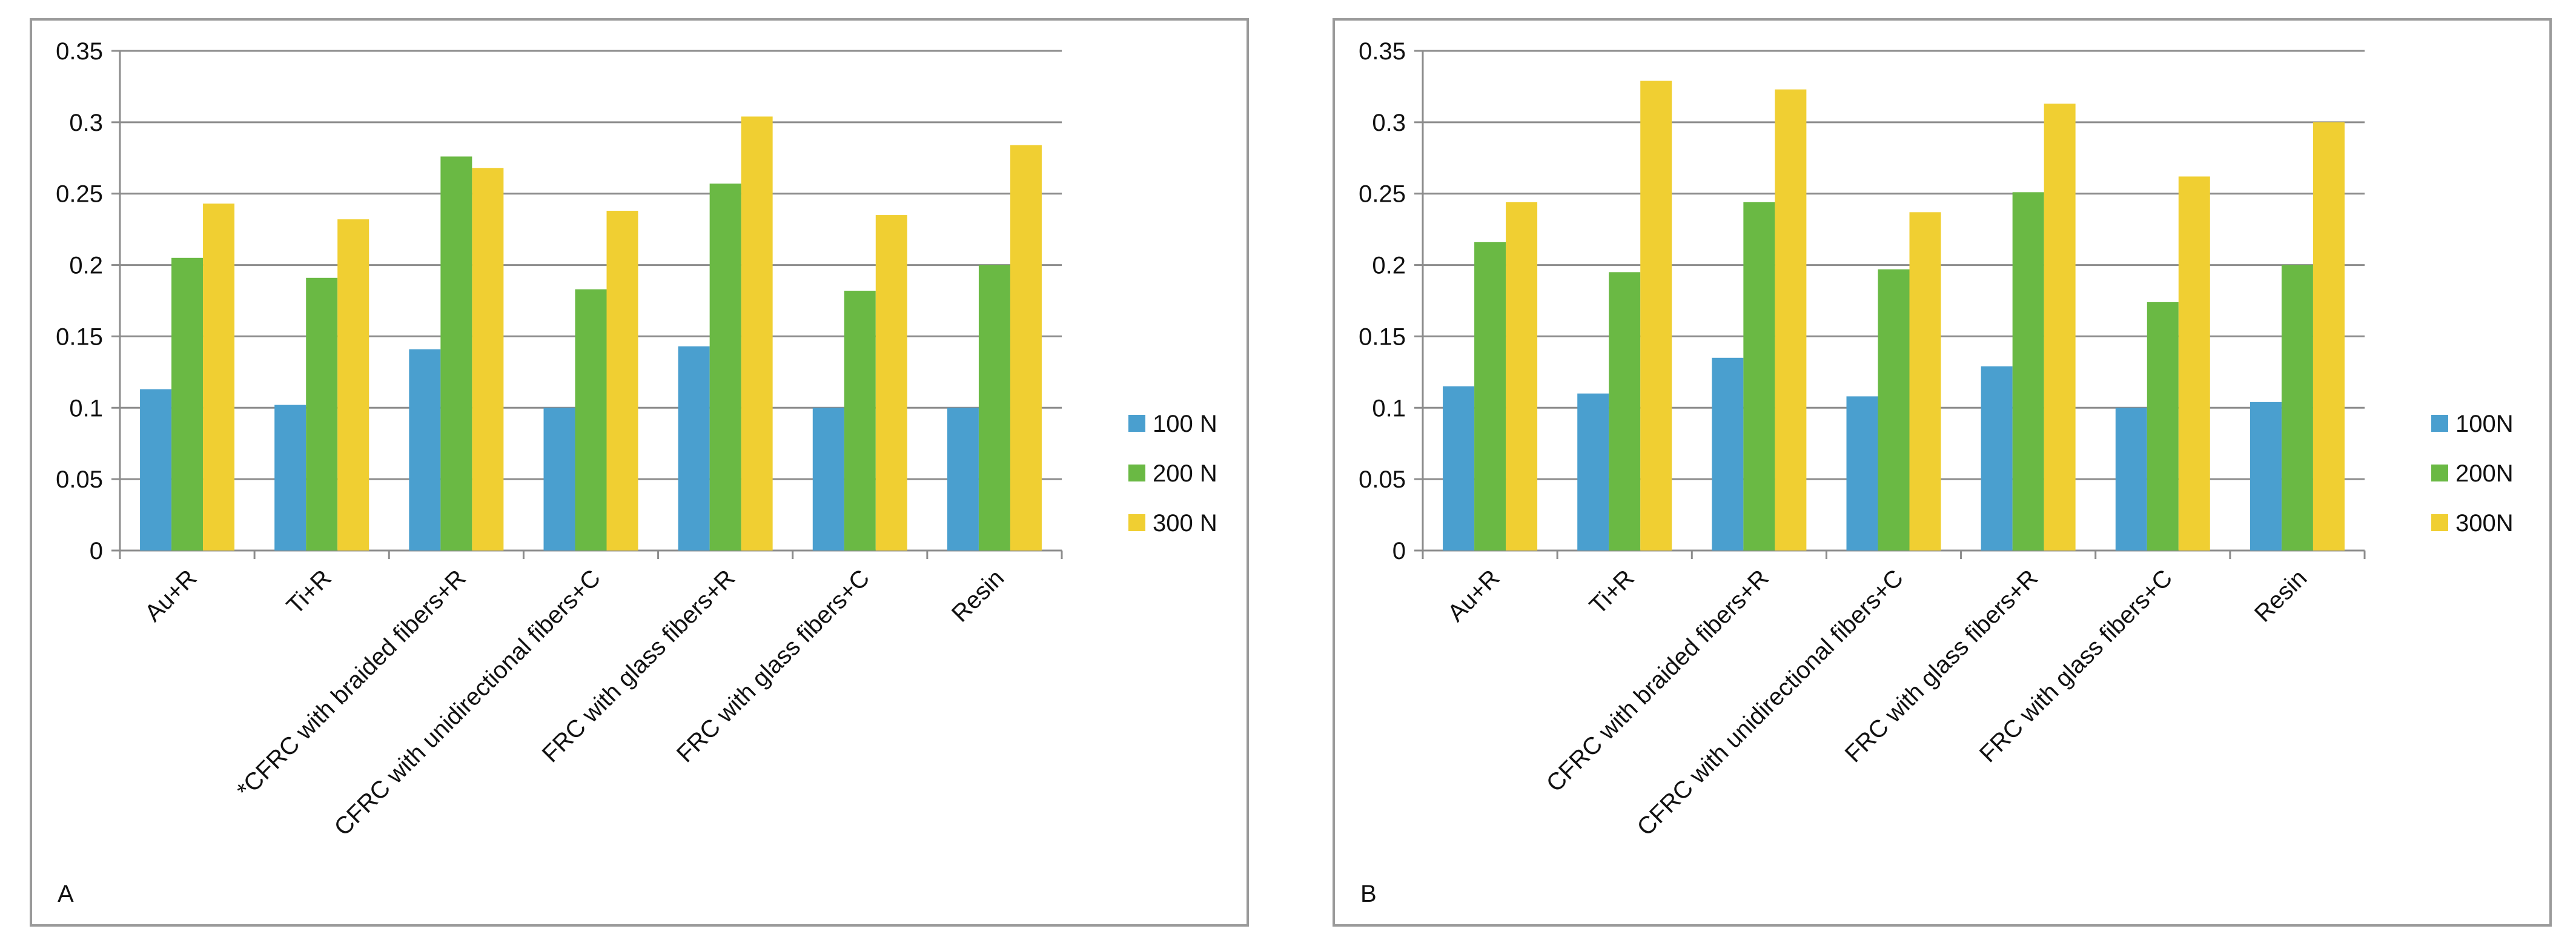 The height and width of the screenshot is (946, 2576). What do you see at coordinates (66, 894) in the screenshot?
I see `panel-label-a: A` at bounding box center [66, 894].